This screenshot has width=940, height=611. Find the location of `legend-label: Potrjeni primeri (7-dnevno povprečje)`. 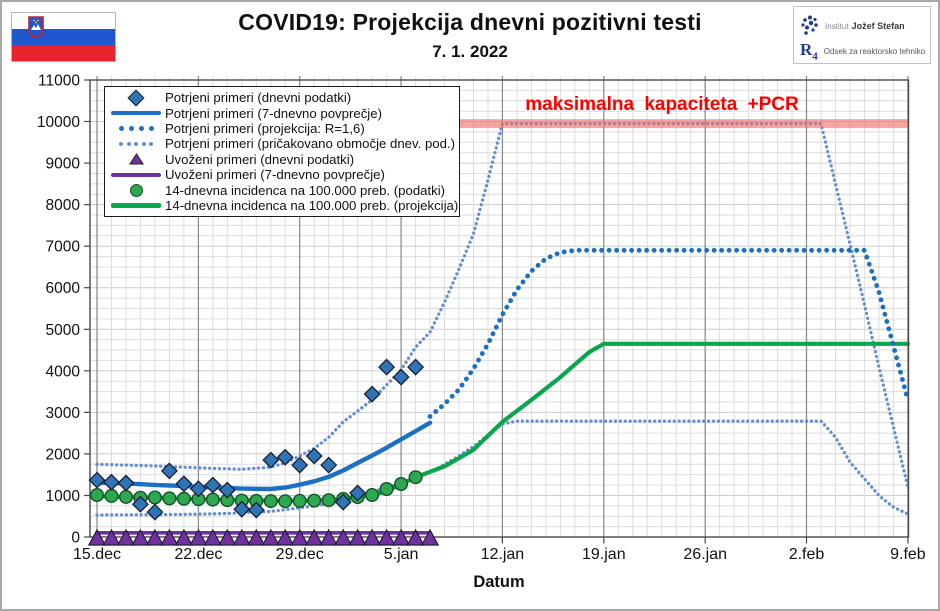

legend-label: Potrjeni primeri (7-dnevno povprečje) is located at coordinates (273, 113).